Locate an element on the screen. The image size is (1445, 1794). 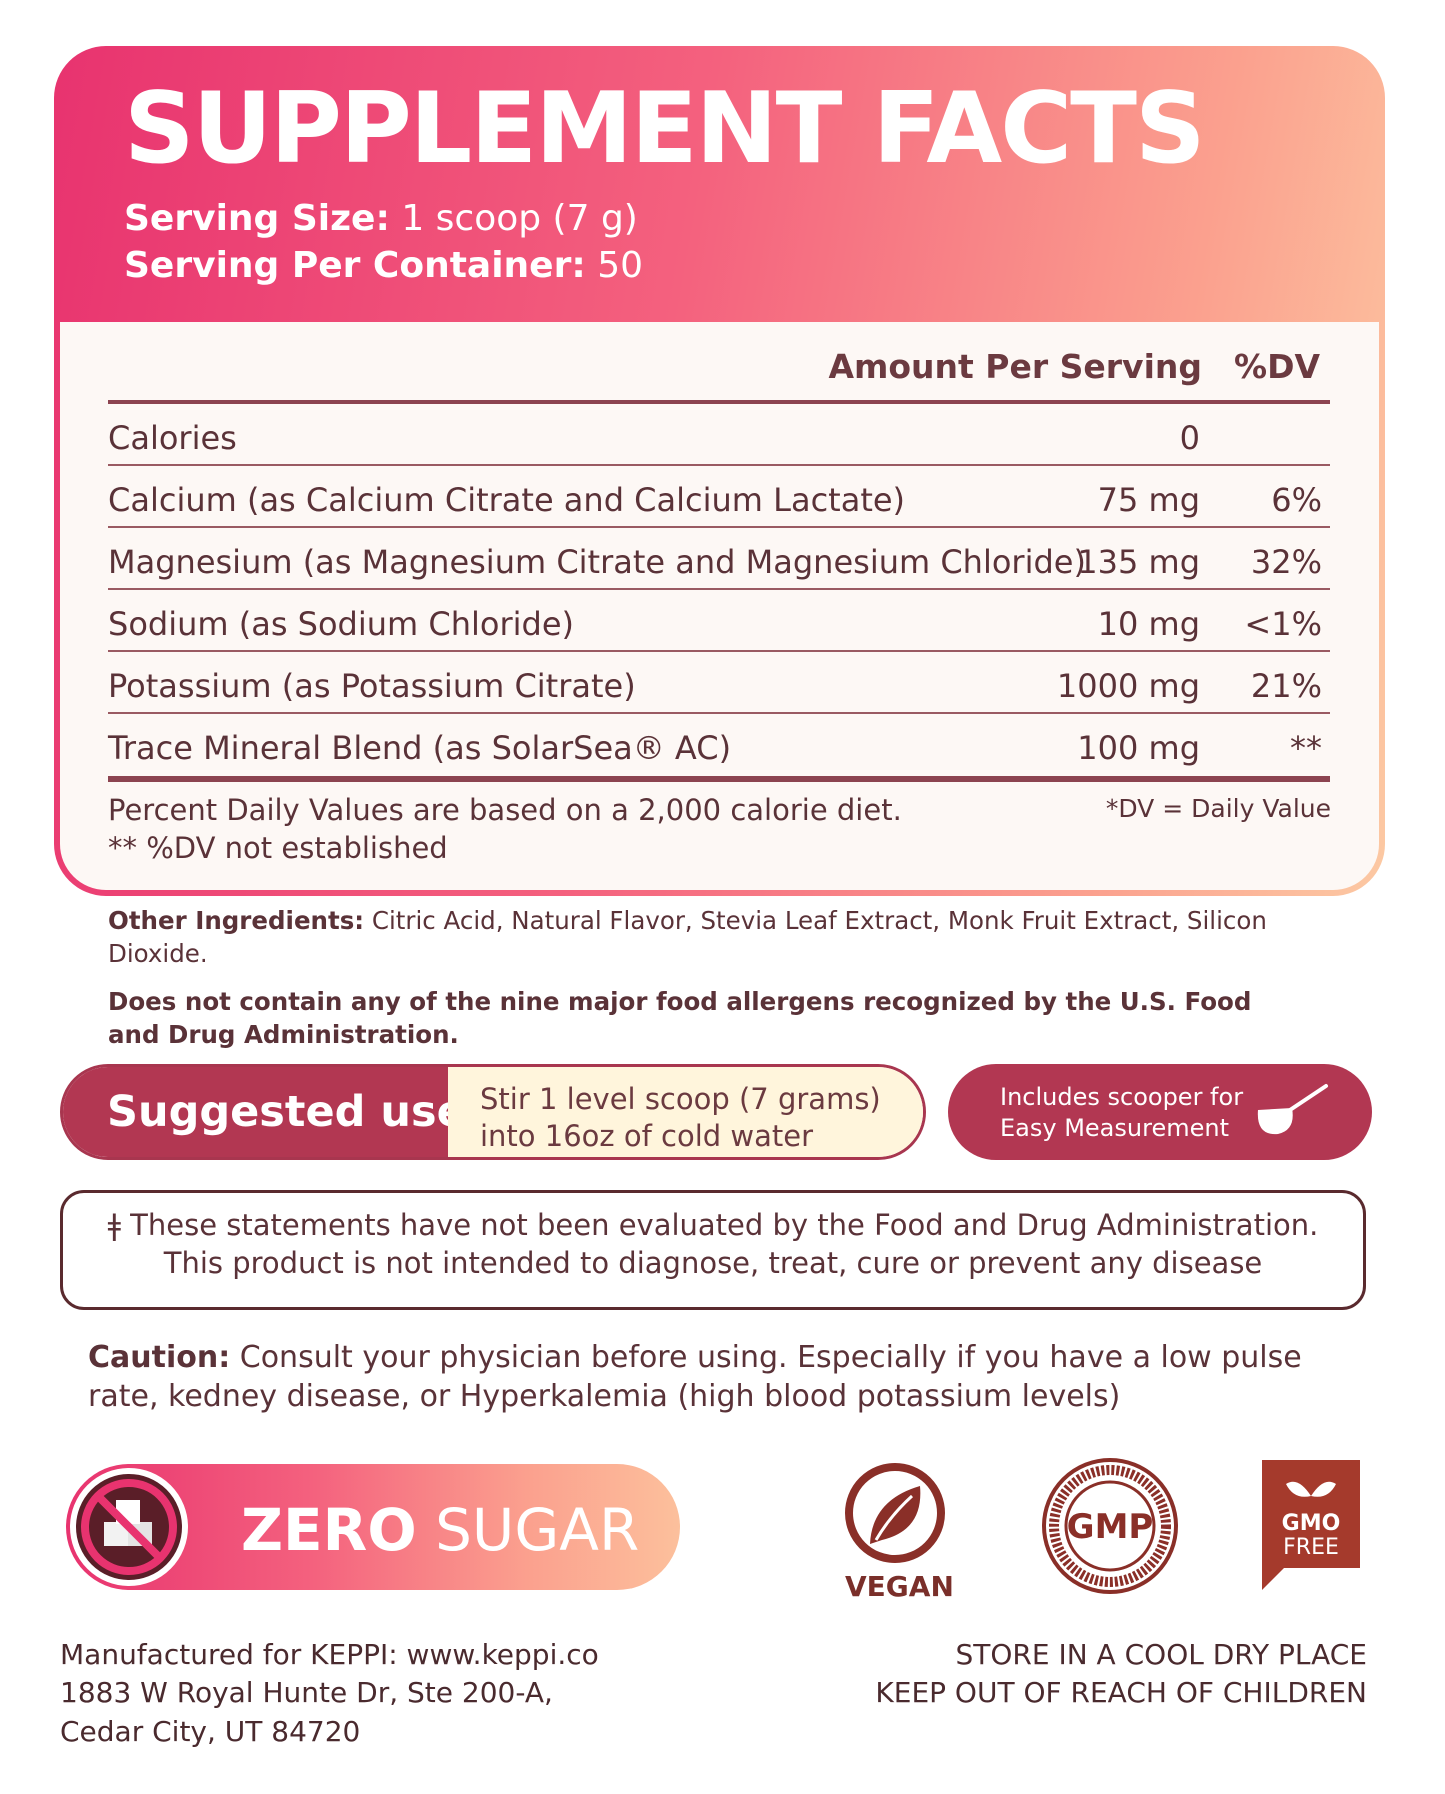
free-text: FREE is located at coordinates (1311, 1547).